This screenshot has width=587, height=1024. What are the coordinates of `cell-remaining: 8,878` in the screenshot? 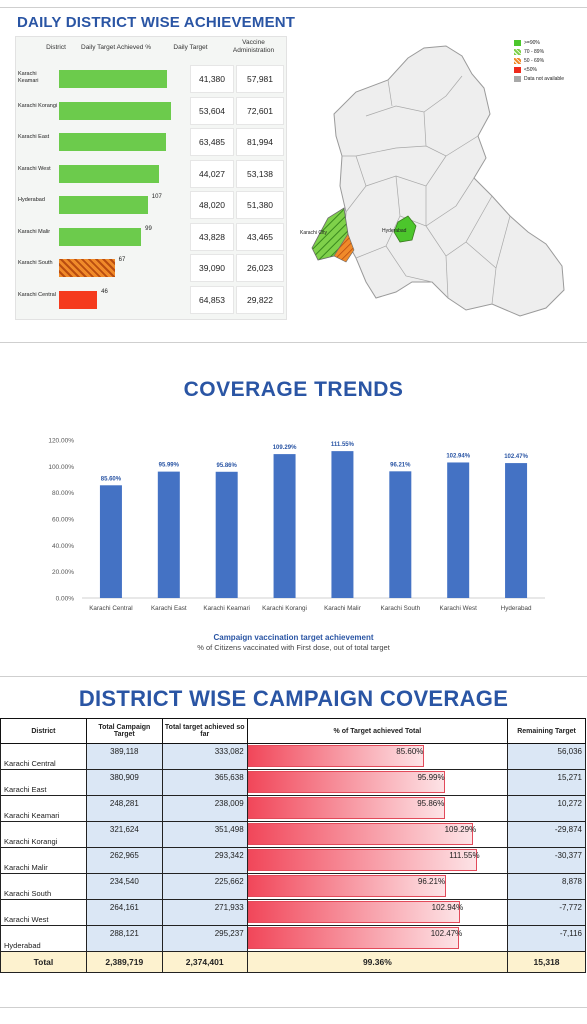 It's located at (546, 886).